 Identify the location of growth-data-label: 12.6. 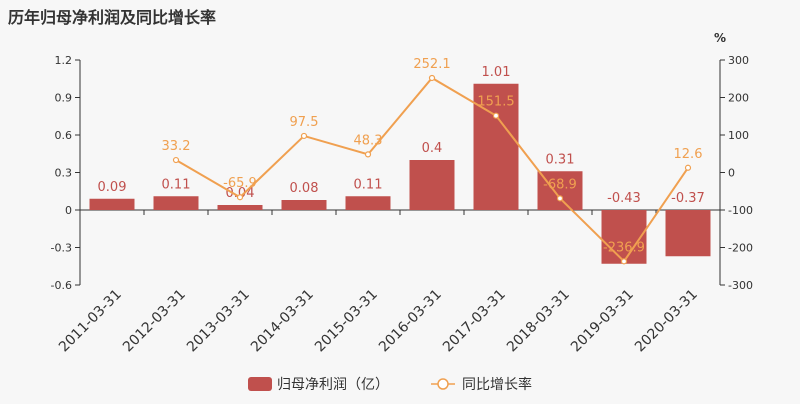
(688, 154).